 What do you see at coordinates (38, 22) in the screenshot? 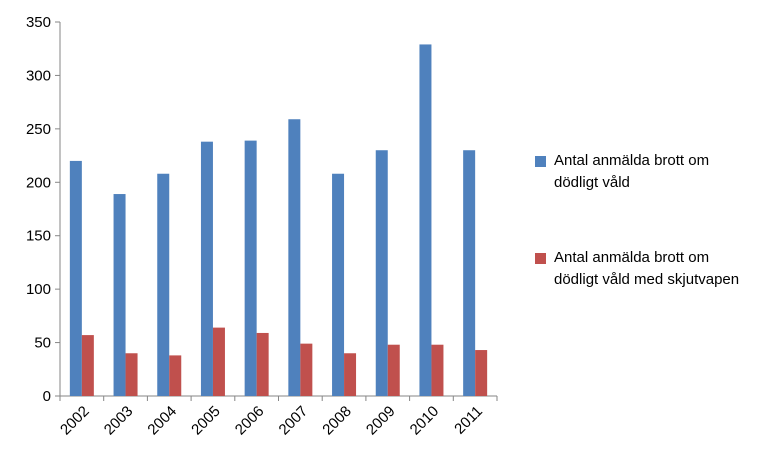
I see `y-tick-label: 350` at bounding box center [38, 22].